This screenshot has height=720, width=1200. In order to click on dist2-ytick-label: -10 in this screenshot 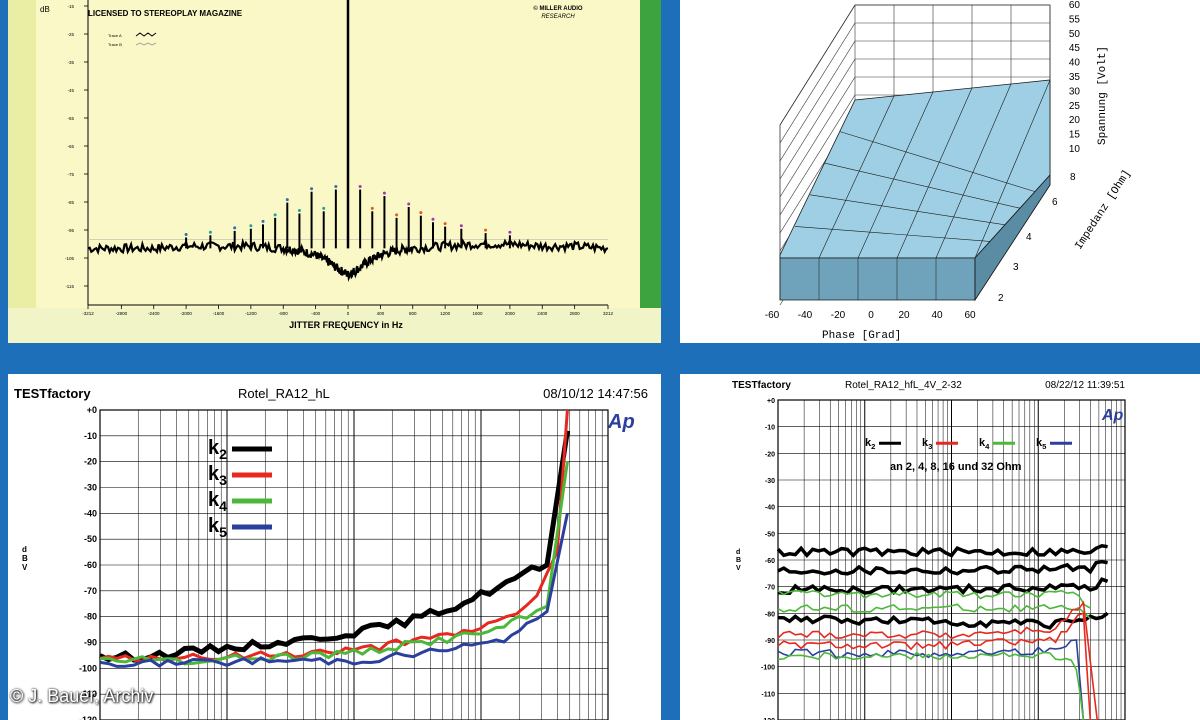, I will do `click(770, 428)`.